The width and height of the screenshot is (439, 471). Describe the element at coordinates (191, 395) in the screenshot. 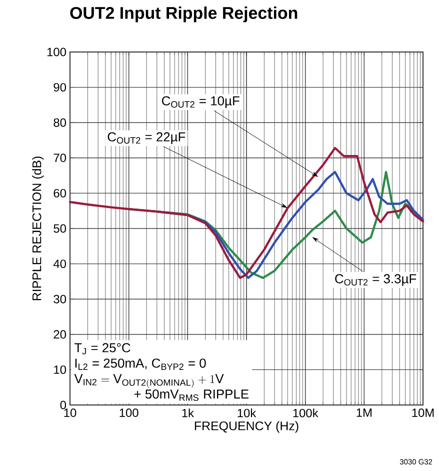

I see `annotation: + 50mV$_{RMS}$ RIPPLE` at that location.